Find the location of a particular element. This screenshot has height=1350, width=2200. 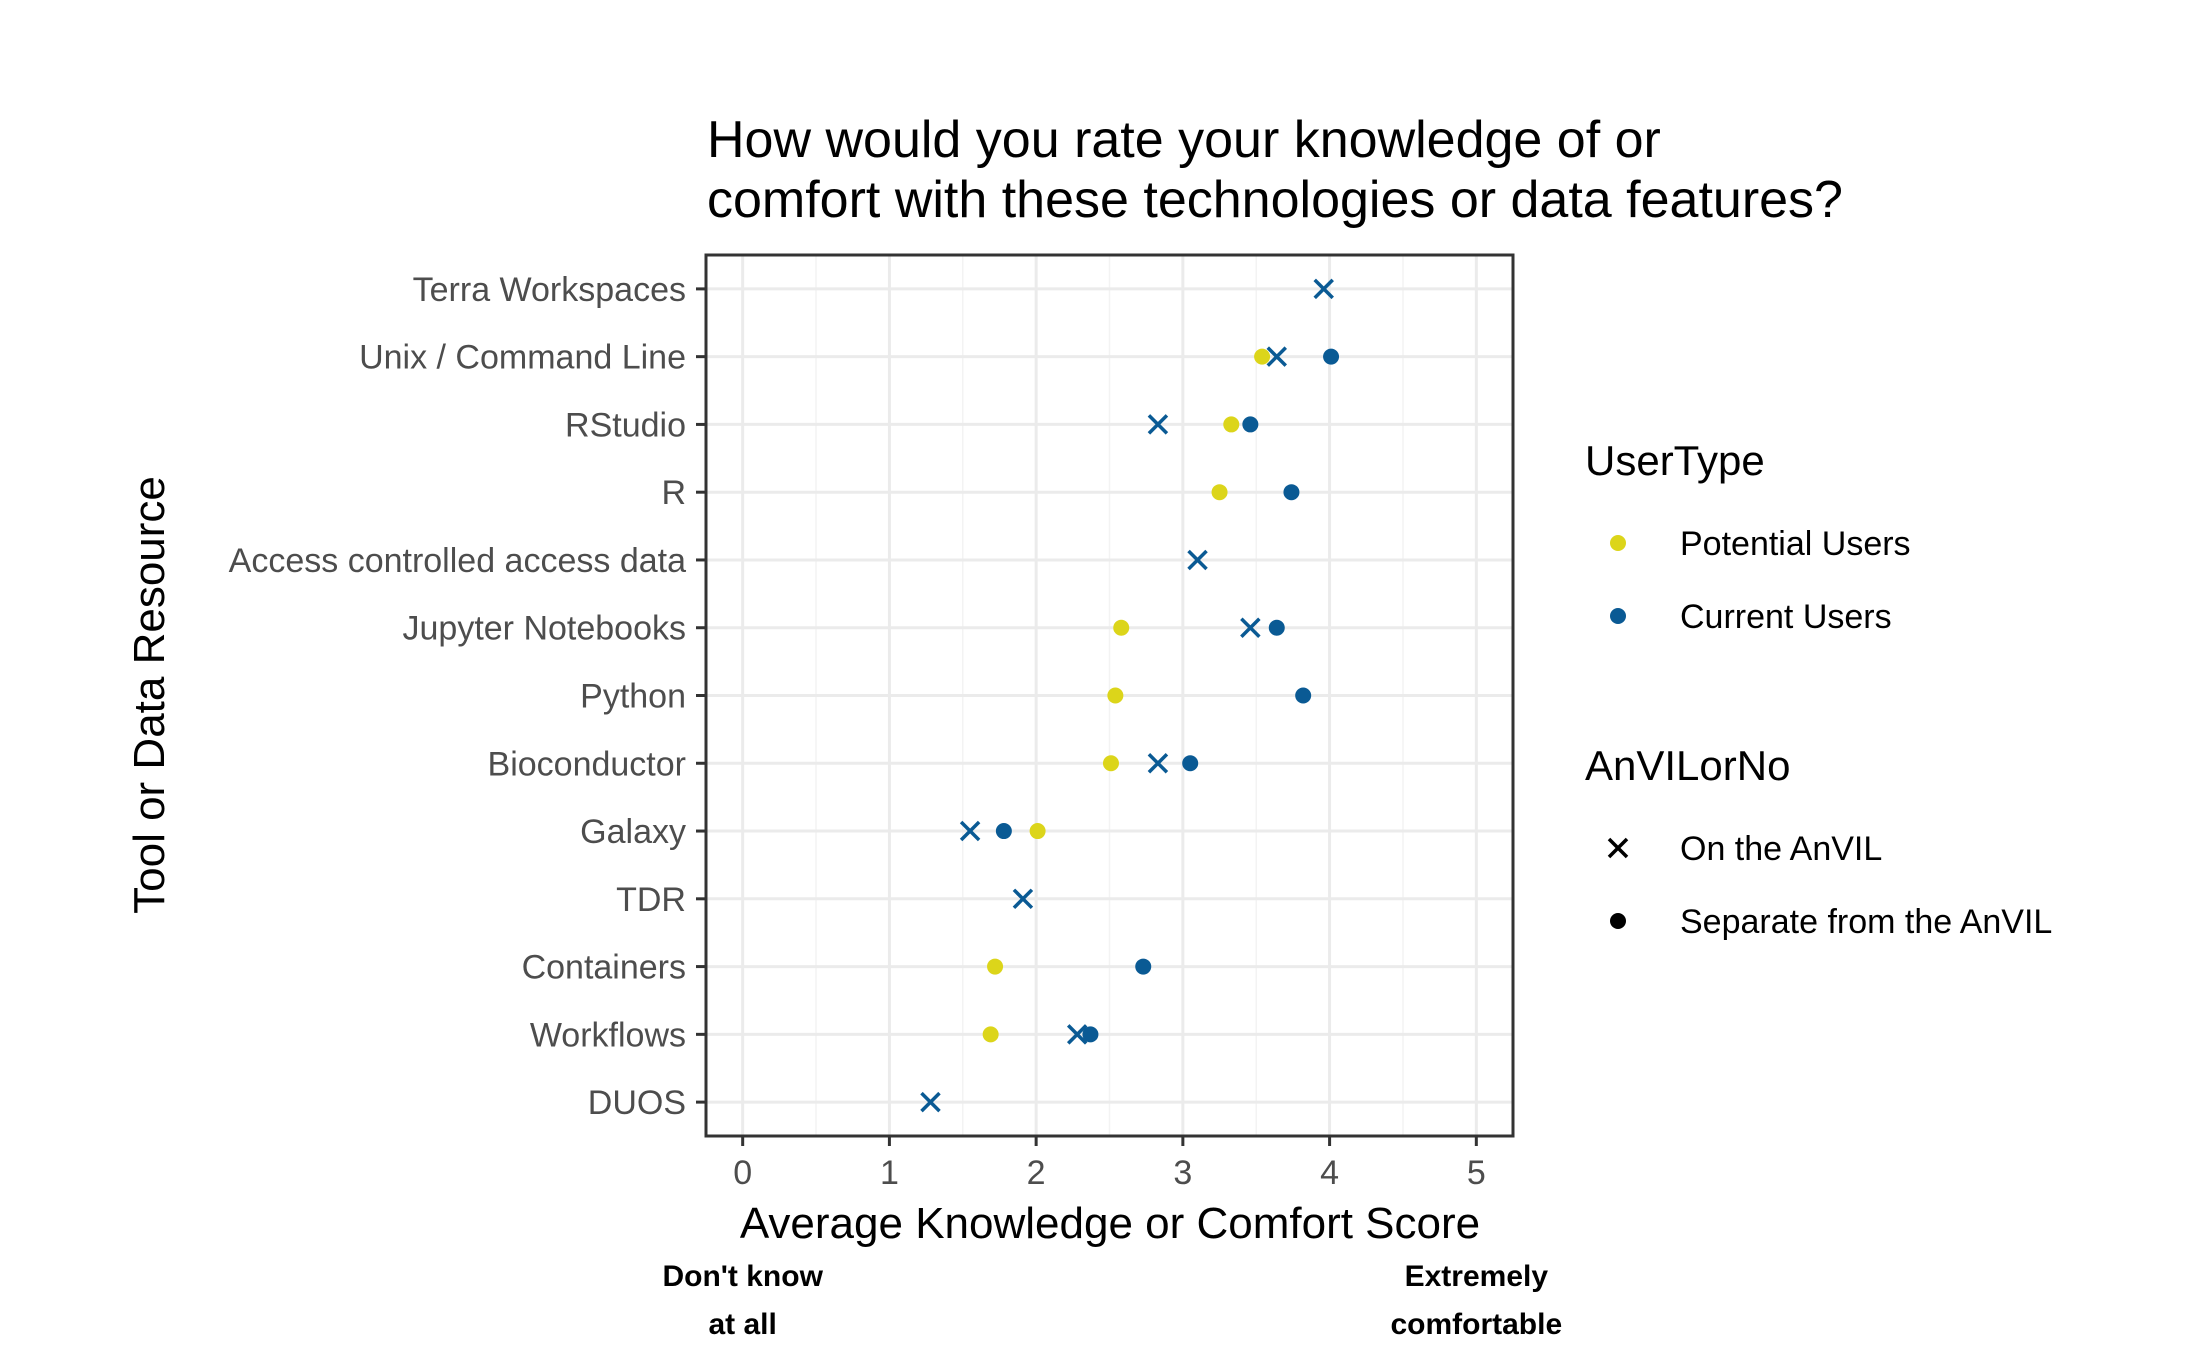

point-unix-command-line-potential-users-separate-from-the-anvil is located at coordinates (1262, 356).